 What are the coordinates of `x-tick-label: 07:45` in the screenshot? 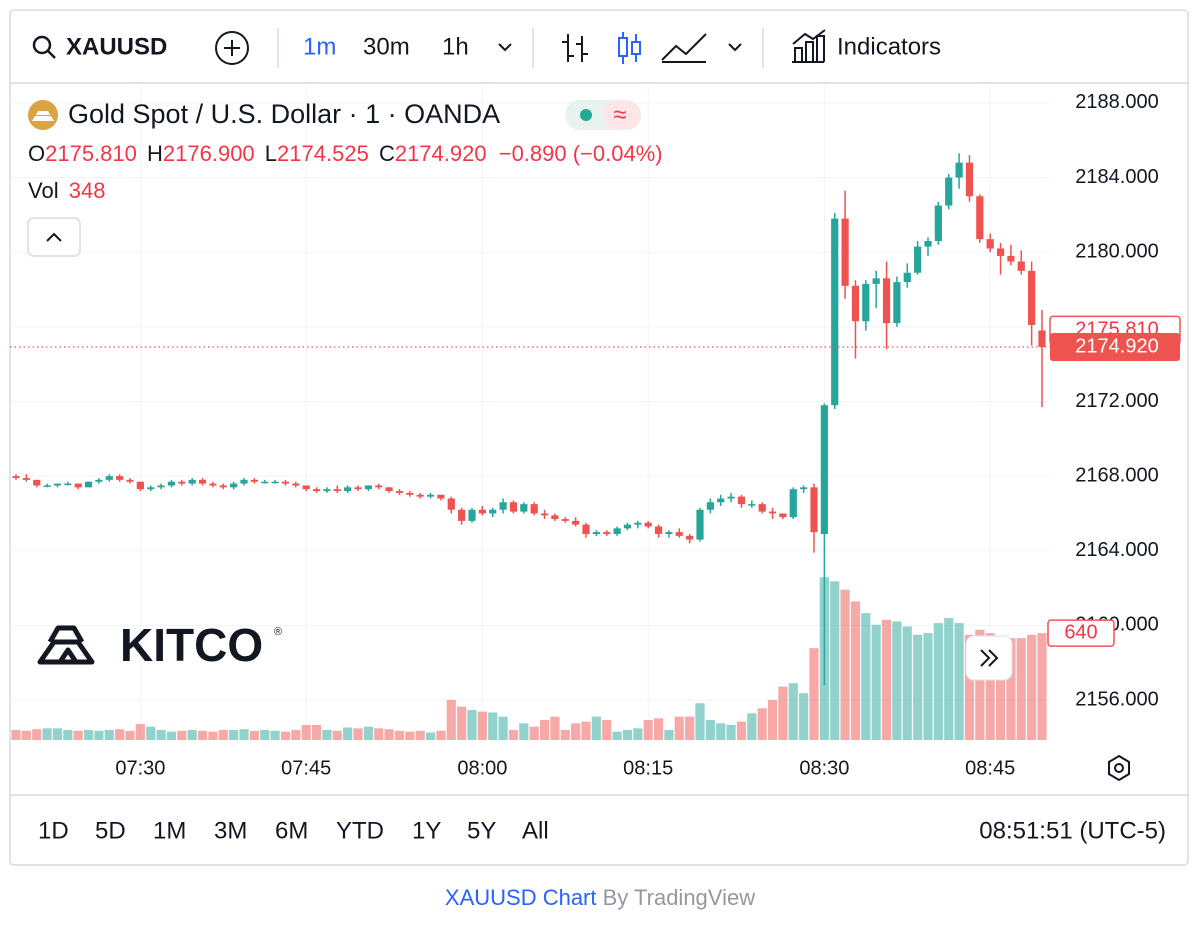 It's located at (306, 768).